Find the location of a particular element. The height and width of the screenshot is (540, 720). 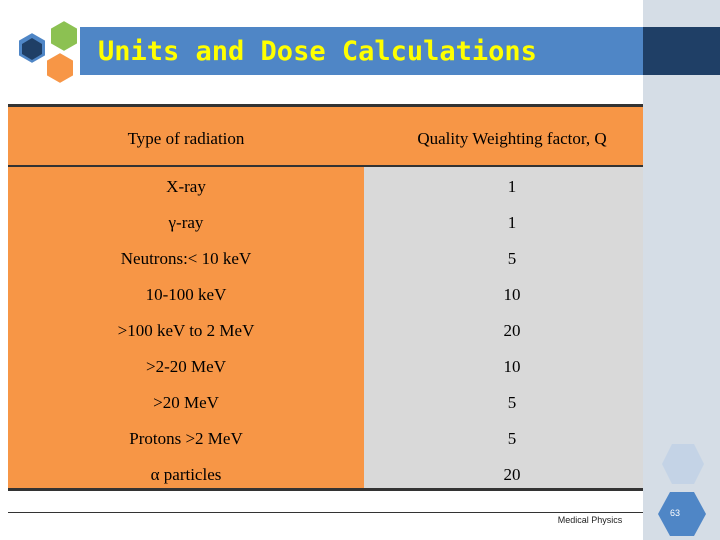

hexagon-decoration-icon is located at coordinates (682, 490).